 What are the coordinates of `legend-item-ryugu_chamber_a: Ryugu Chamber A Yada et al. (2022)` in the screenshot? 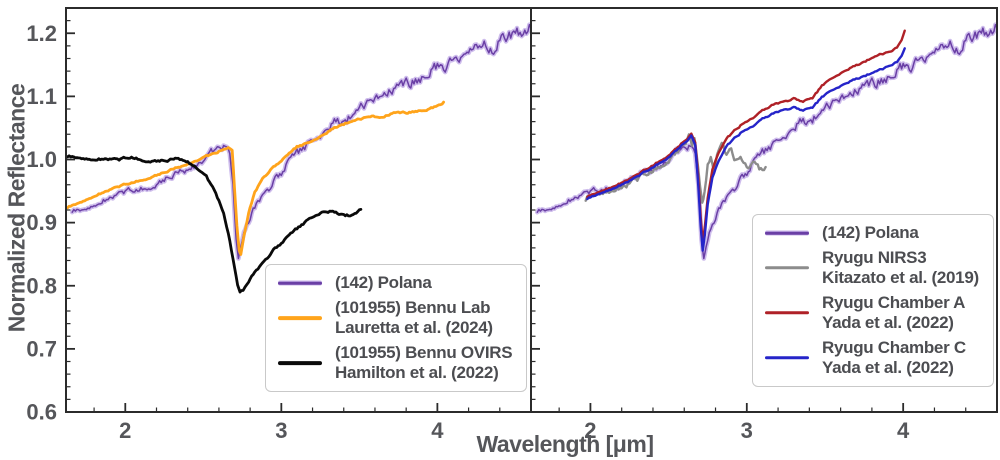 It's located at (872, 313).